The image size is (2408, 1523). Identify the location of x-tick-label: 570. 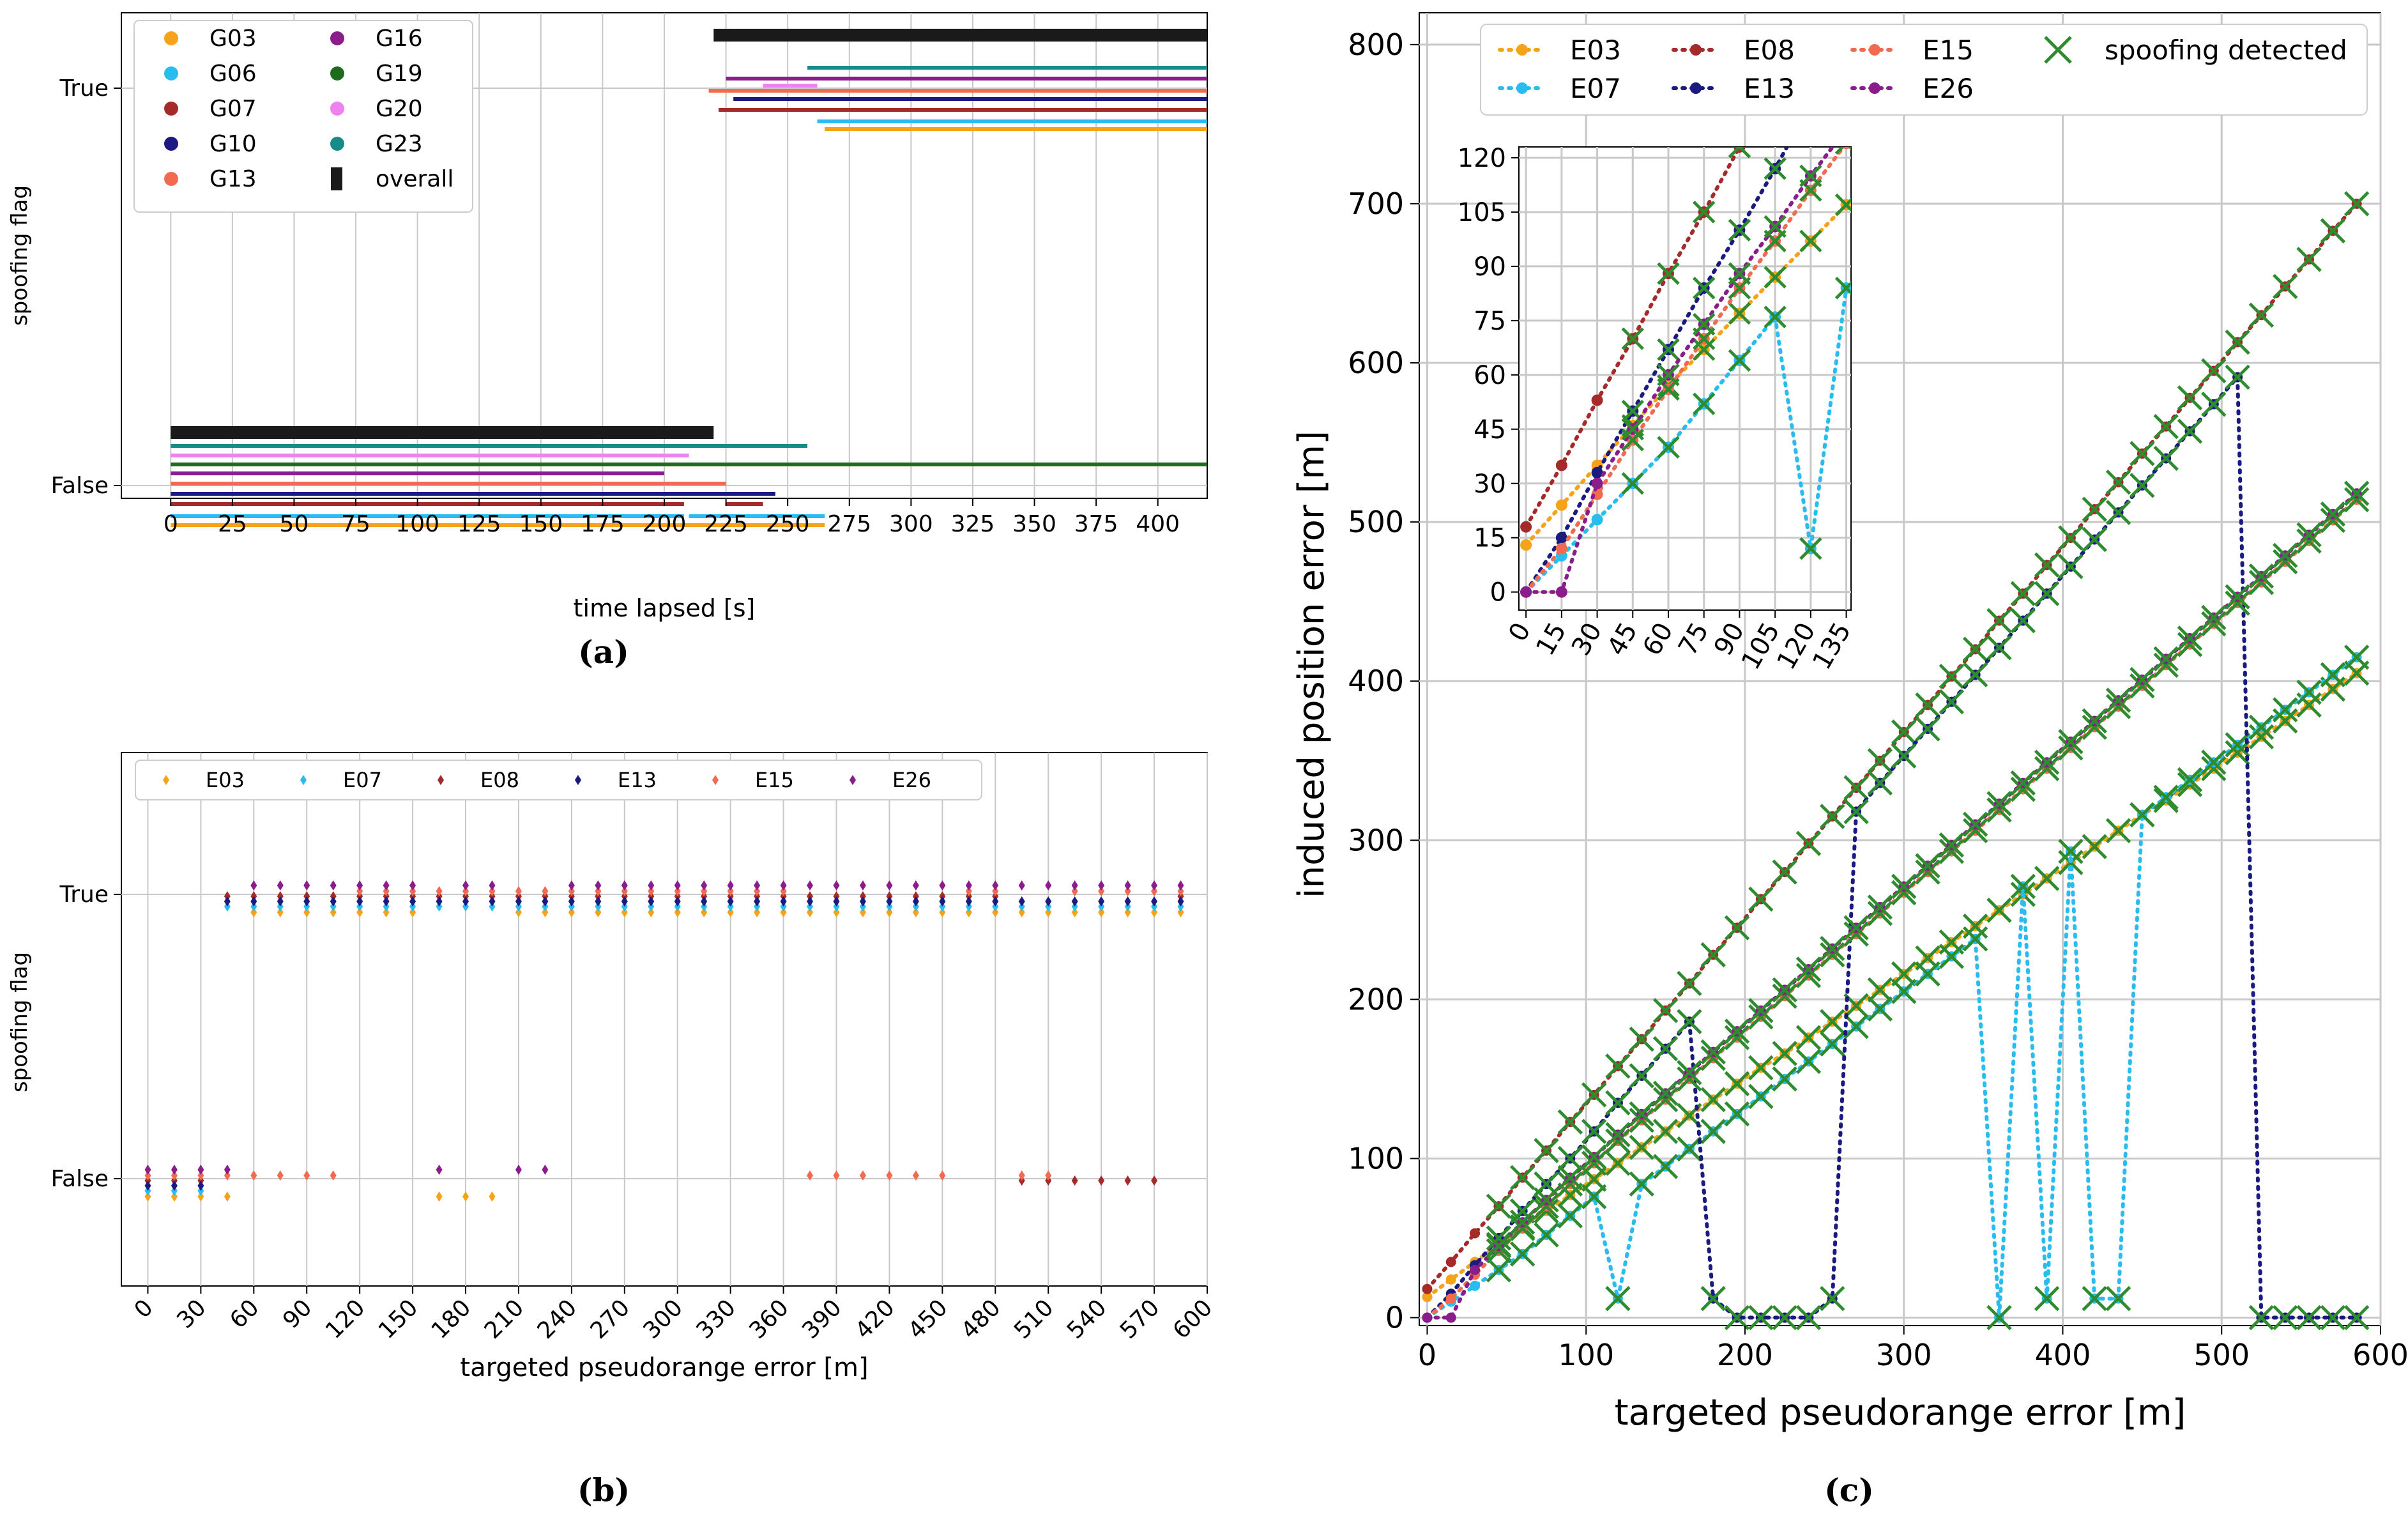
(1140, 1319).